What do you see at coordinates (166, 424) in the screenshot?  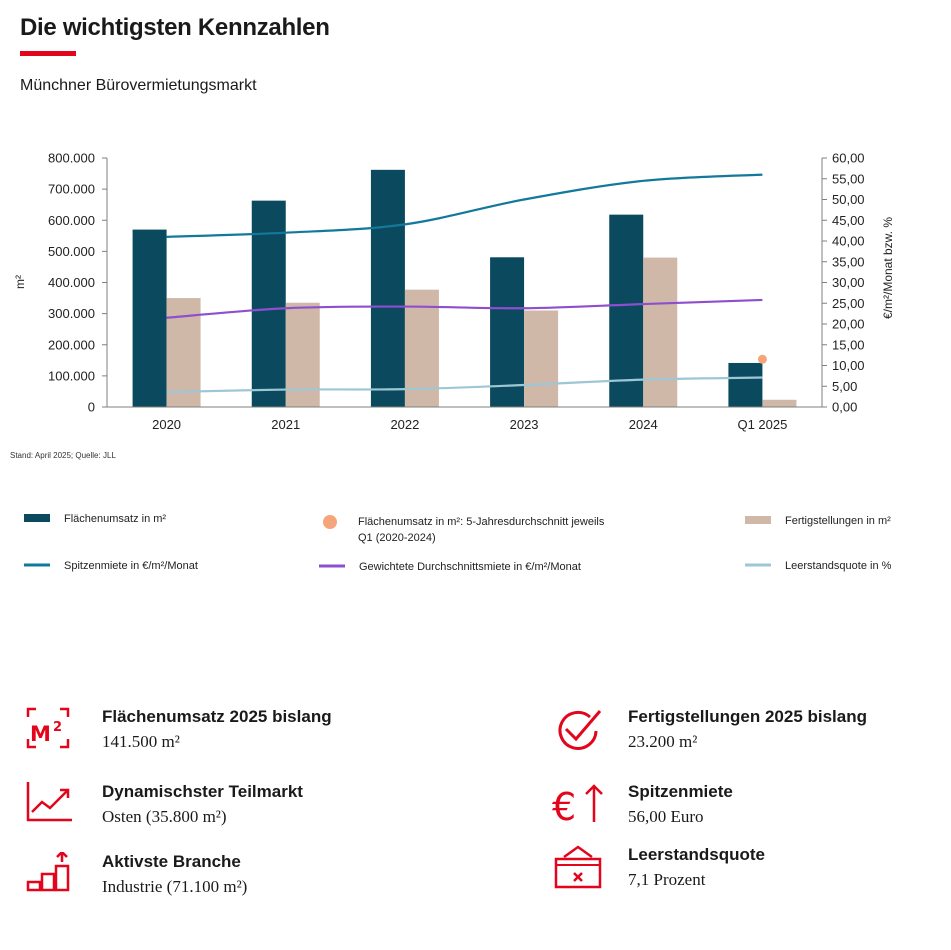 I see `x-tick-label: 2020` at bounding box center [166, 424].